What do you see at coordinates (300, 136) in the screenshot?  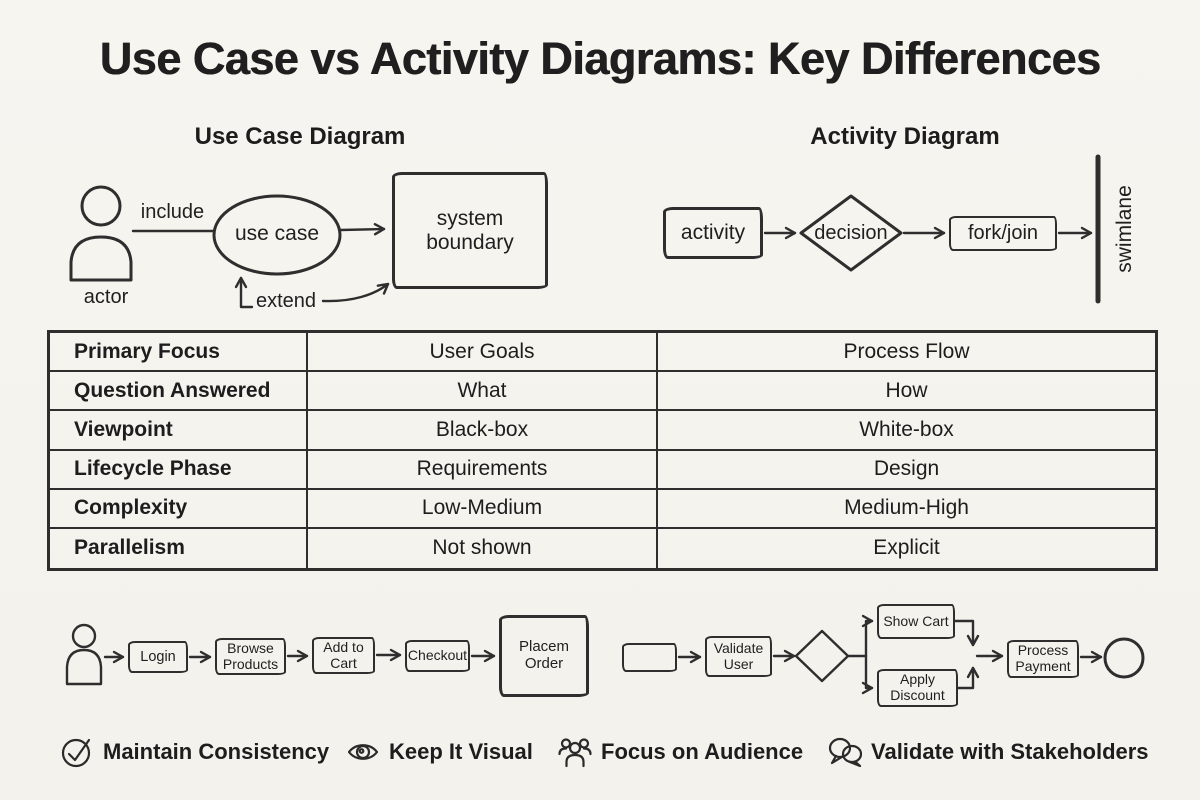 I see `use-case-heading: Use Case Diagram` at bounding box center [300, 136].